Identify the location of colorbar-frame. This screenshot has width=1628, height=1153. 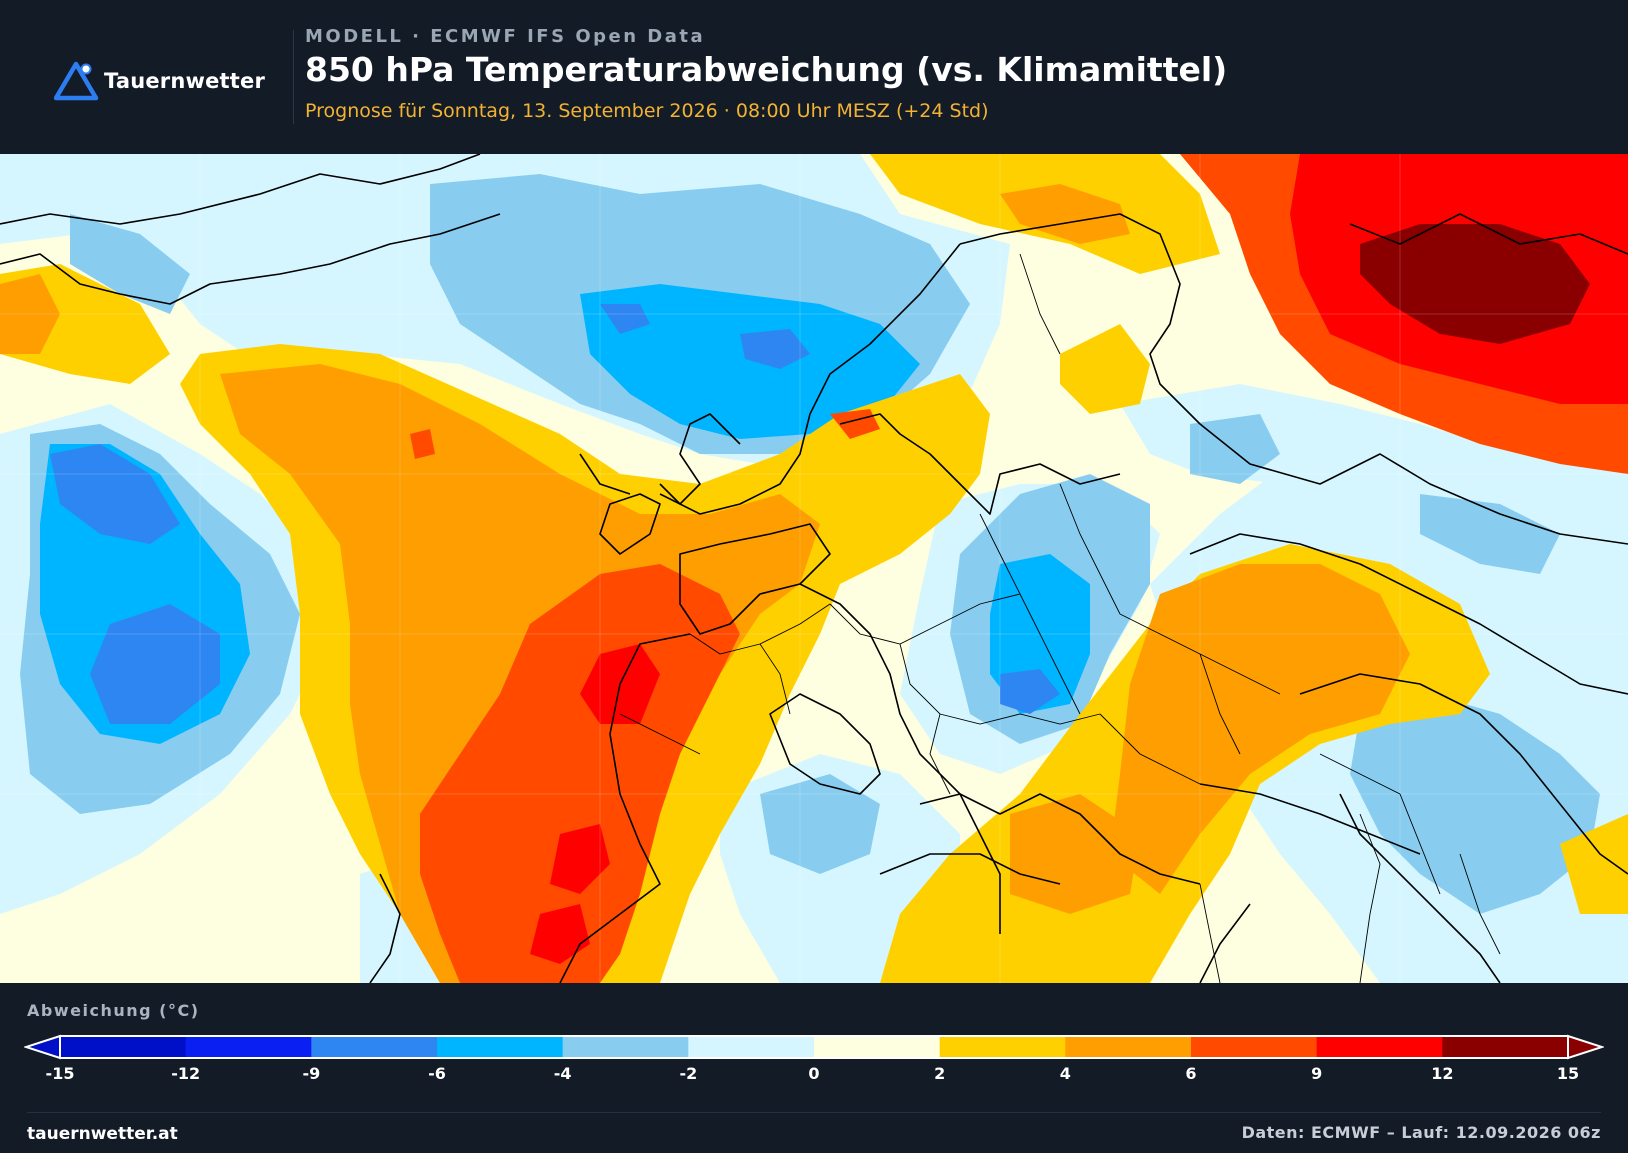
(814, 1047).